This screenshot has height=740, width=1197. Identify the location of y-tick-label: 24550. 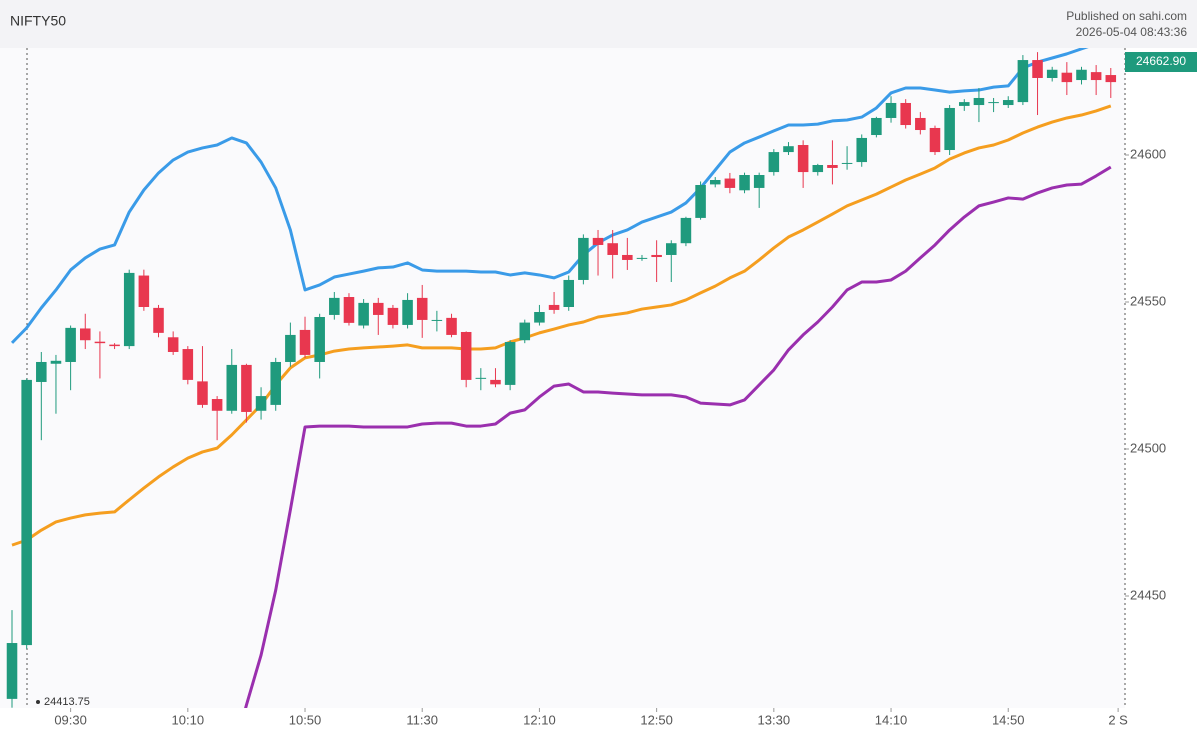
(1148, 300).